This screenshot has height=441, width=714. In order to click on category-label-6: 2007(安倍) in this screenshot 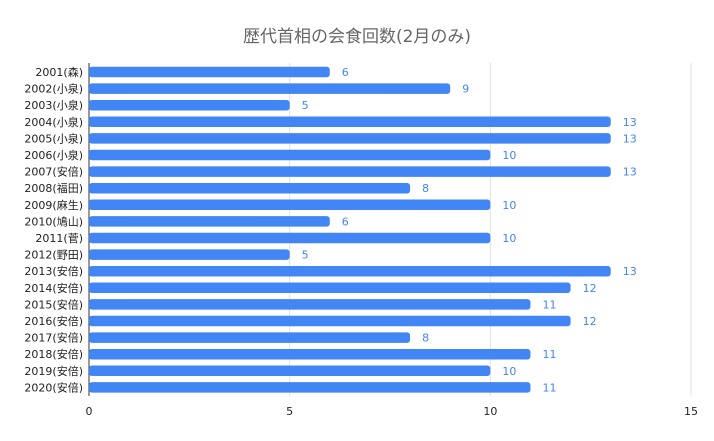, I will do `click(53, 172)`.